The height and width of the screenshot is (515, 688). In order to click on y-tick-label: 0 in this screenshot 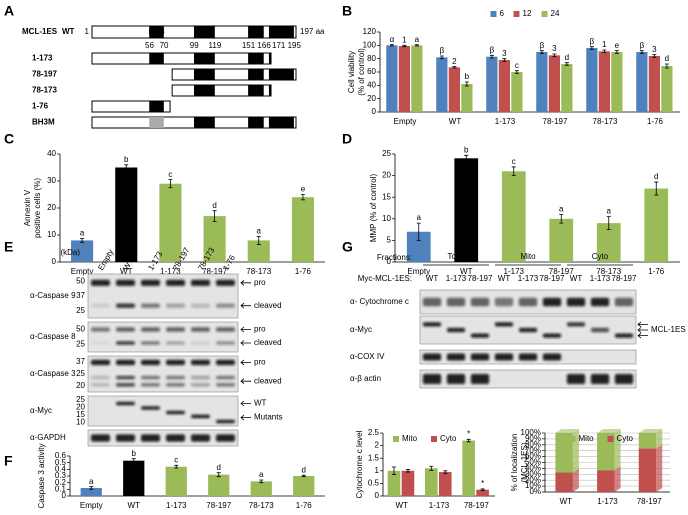, I will do `click(54, 261)`.